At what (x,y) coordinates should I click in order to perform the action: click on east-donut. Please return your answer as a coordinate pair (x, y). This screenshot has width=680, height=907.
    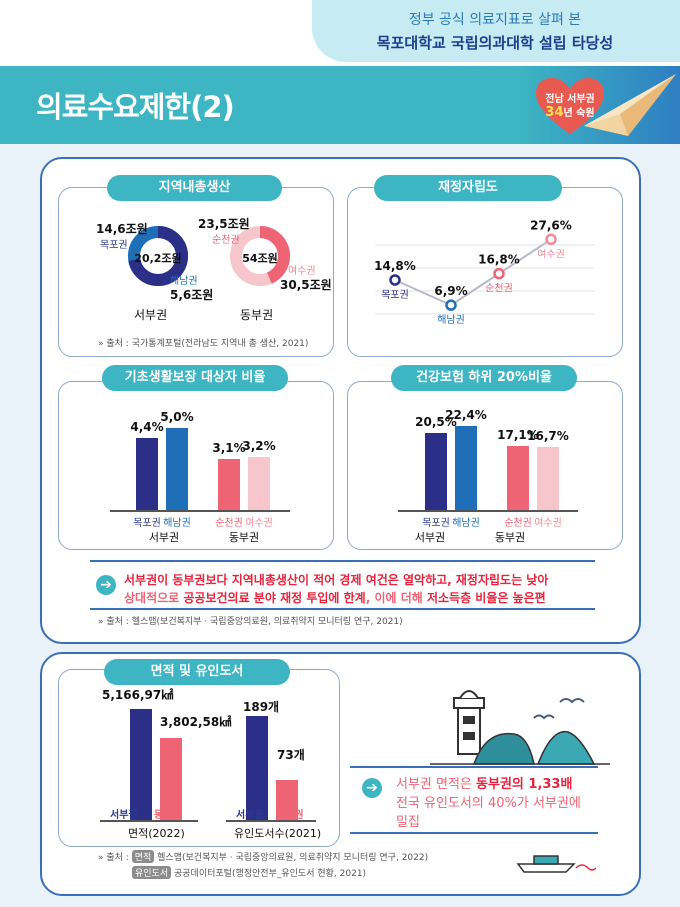
    Looking at the image, I should click on (260, 256).